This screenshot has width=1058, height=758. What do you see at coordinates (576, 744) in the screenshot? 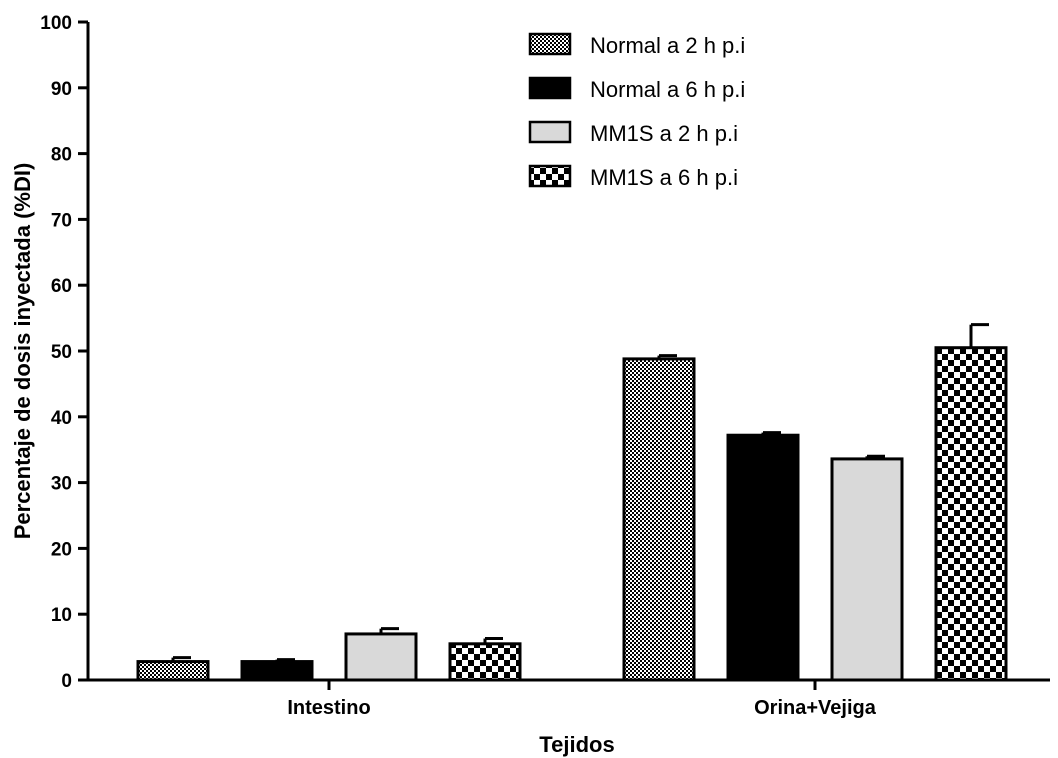
I see `x-axis-title: Tejidos` at bounding box center [576, 744].